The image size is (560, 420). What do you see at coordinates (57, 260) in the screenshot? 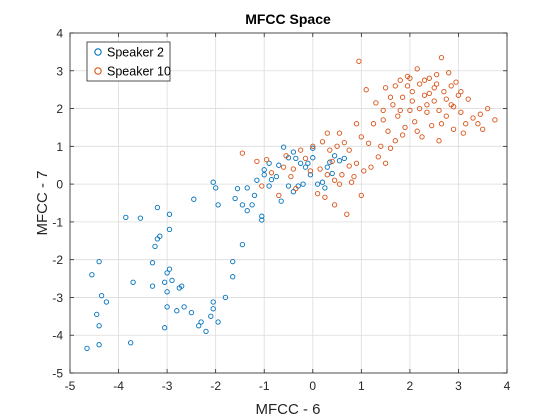
I see `y-tick-label: -2` at bounding box center [57, 260].